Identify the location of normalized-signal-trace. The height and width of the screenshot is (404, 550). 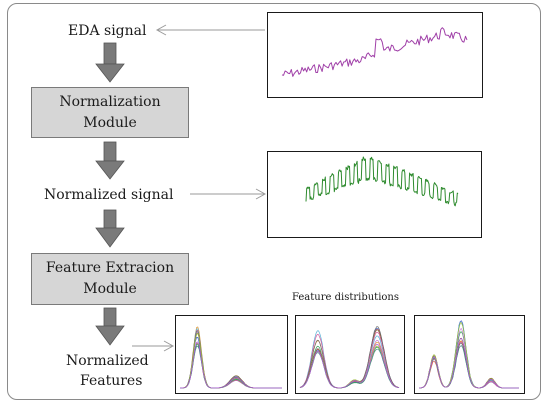
(382, 181).